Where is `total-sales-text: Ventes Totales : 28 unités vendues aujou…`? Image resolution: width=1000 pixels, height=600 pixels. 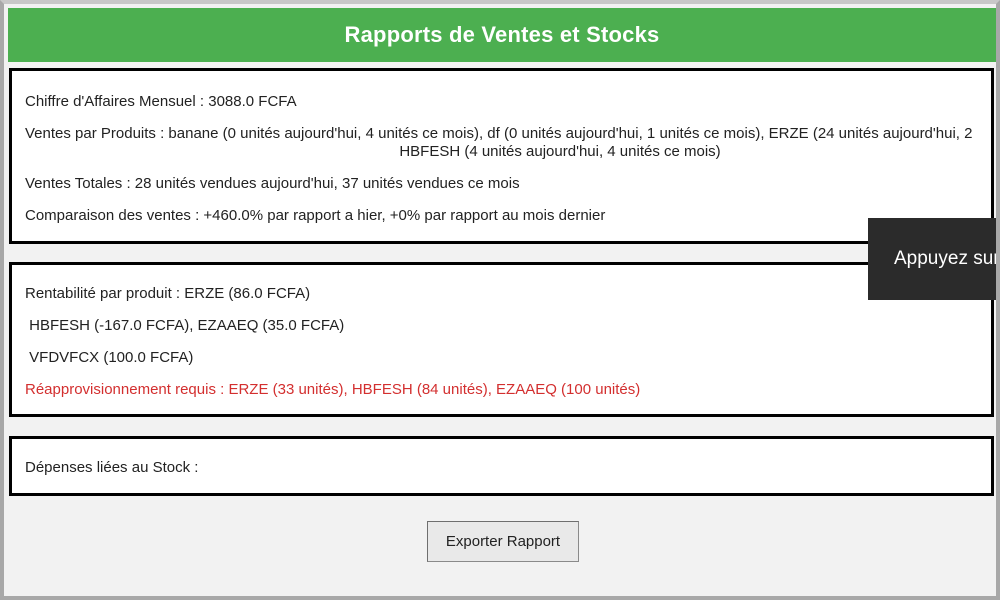 total-sales-text: Ventes Totales : 28 unités vendues aujou… is located at coordinates (272, 183).